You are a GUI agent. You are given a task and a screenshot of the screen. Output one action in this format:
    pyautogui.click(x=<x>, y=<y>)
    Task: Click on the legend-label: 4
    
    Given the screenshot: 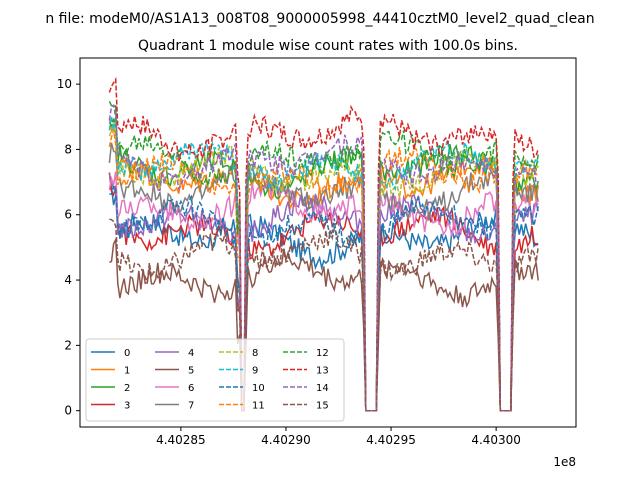 What is the action you would take?
    pyautogui.click(x=191, y=353)
    